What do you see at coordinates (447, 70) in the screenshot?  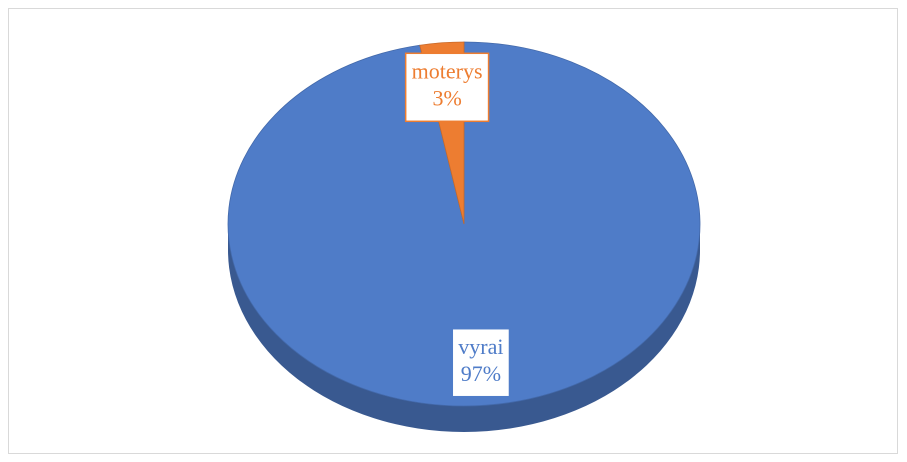 I see `category-label: moterys` at bounding box center [447, 70].